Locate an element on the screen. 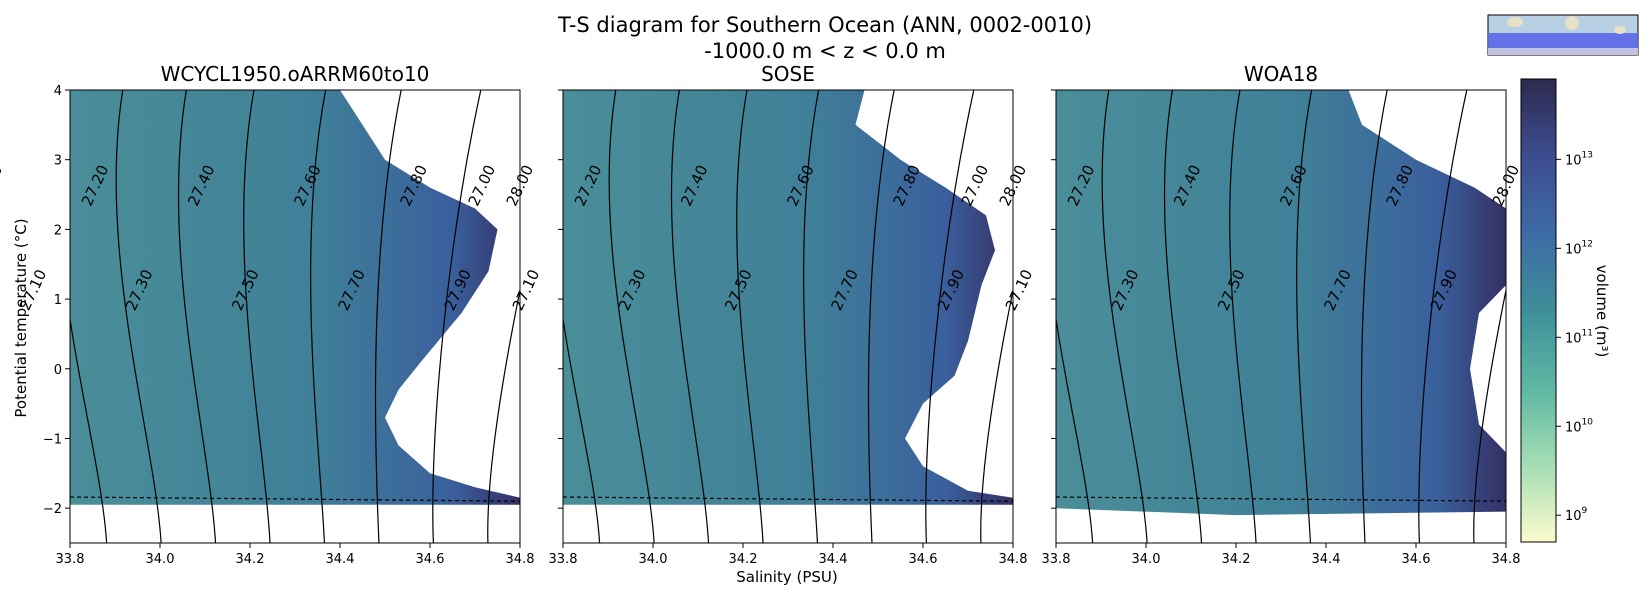 The image size is (1650, 600). x-axis-label: Salinity (PSU) is located at coordinates (787, 577).